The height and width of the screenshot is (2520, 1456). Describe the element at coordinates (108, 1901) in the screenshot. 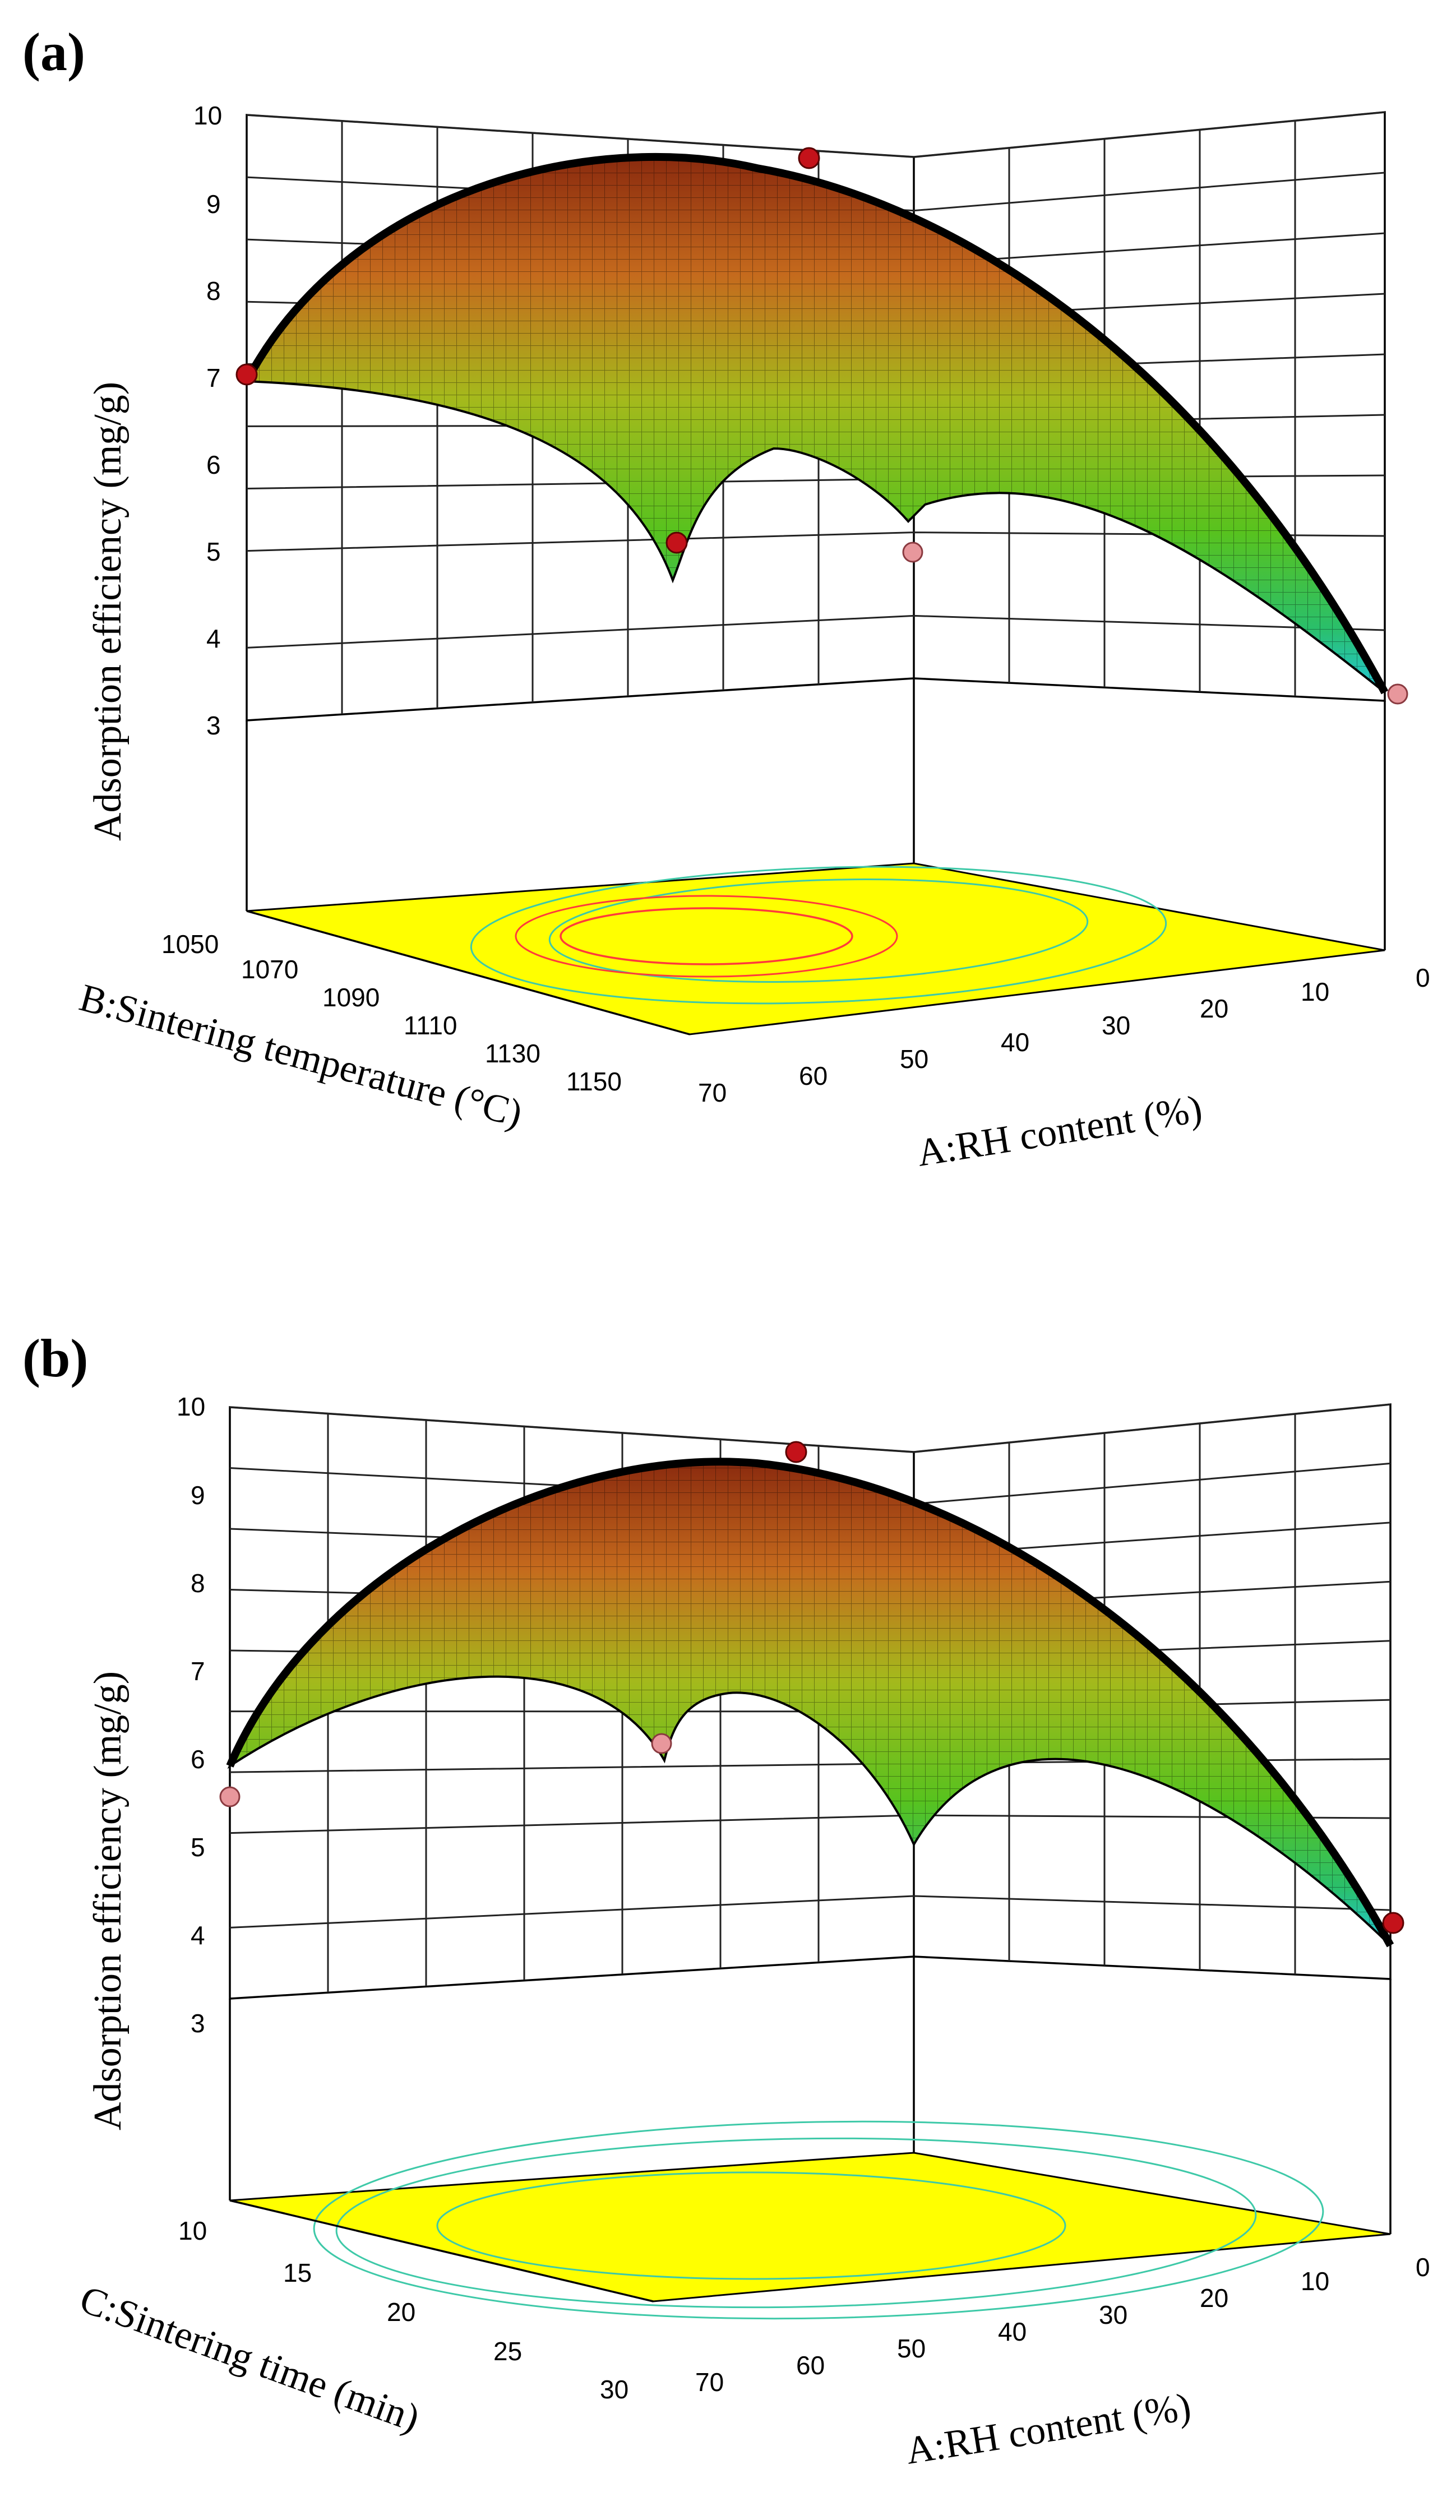

I see `z-axis-title-b: Adsorption efficiency (mg/g)` at that location.